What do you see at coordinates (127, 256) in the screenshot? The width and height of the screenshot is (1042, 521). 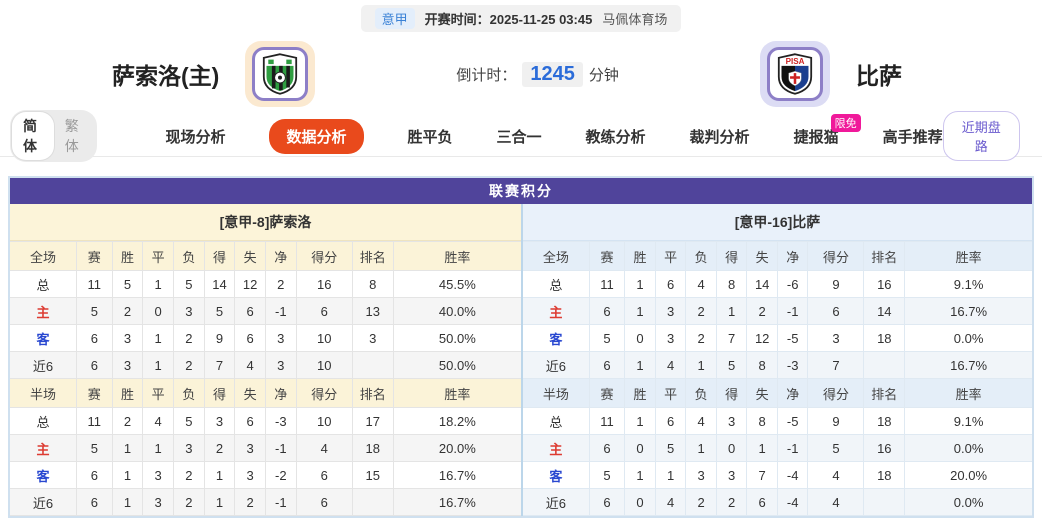 I see `column-header: 胜` at bounding box center [127, 256].